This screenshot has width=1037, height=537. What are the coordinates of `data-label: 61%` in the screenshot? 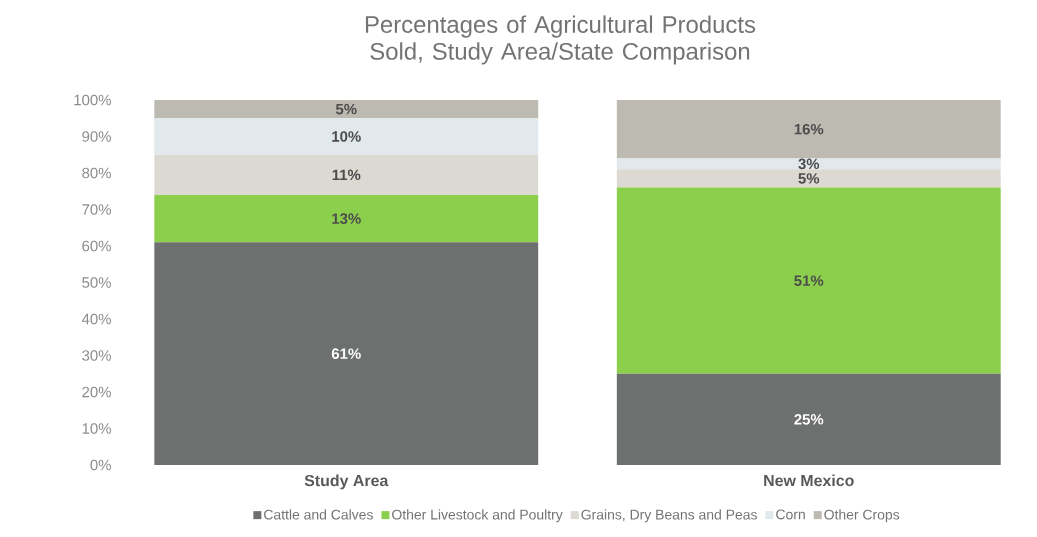 It's located at (346, 353).